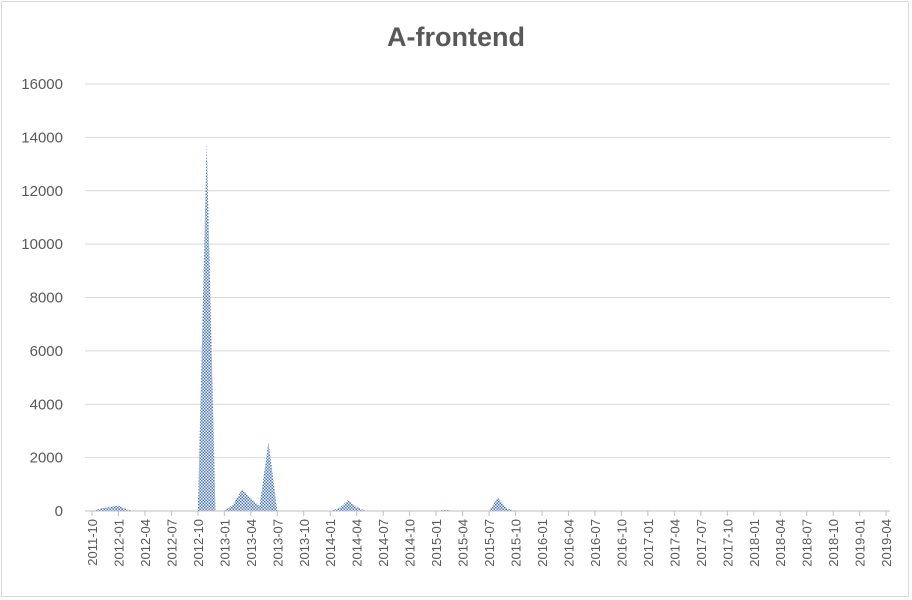 This screenshot has height=600, width=912. I want to click on x-tick-label: 2018-10, so click(833, 543).